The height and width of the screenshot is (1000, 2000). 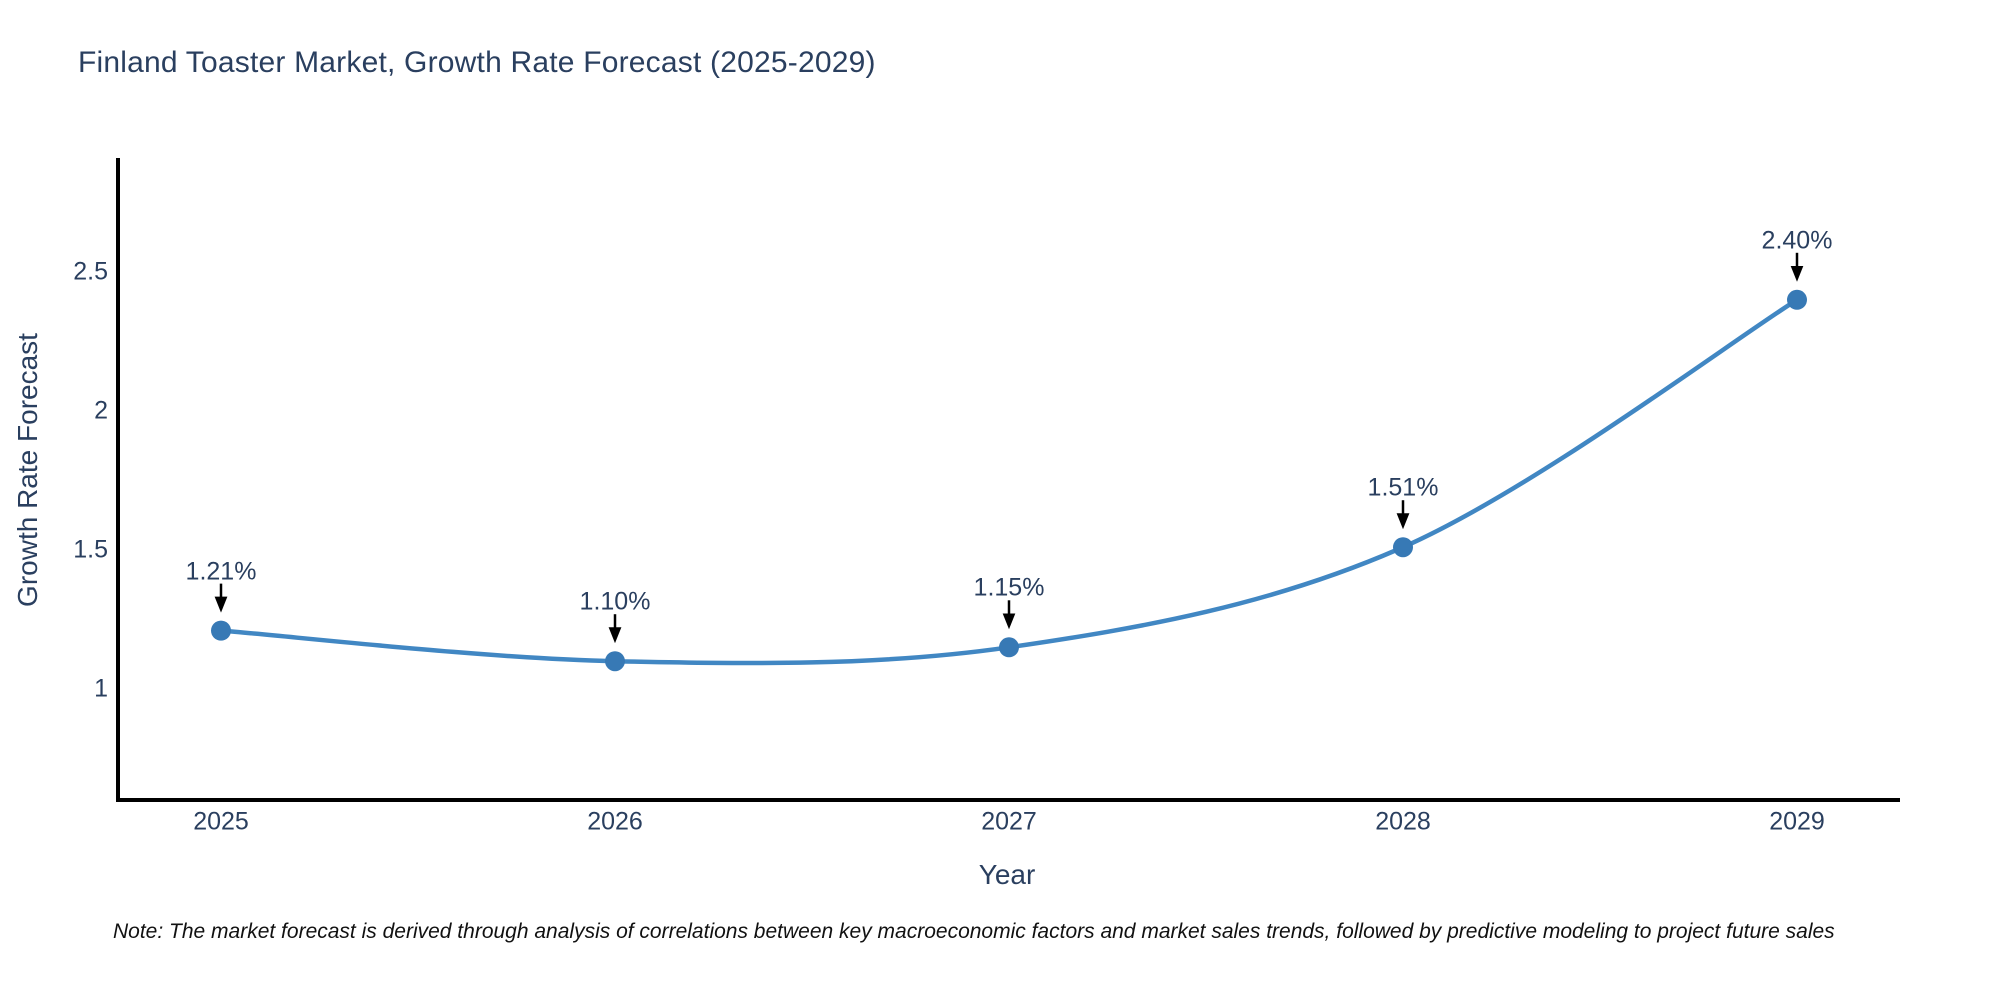 What do you see at coordinates (1008, 800) in the screenshot?
I see `x-axis-spine` at bounding box center [1008, 800].